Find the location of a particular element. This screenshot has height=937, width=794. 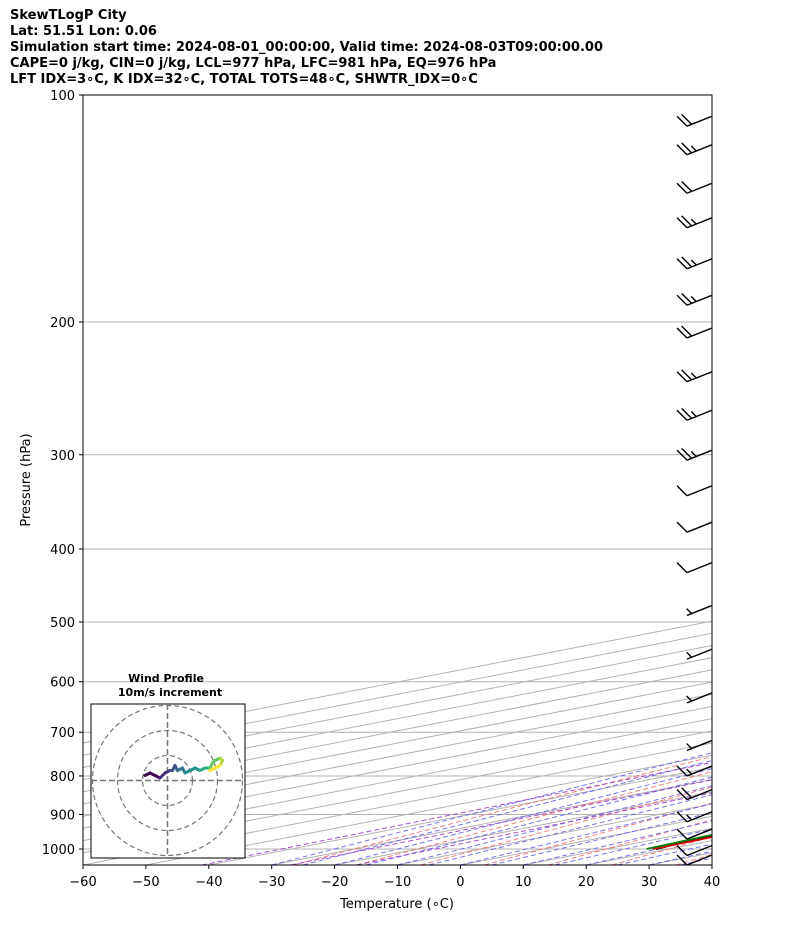

y-tick-label: 200 is located at coordinates (62, 323).